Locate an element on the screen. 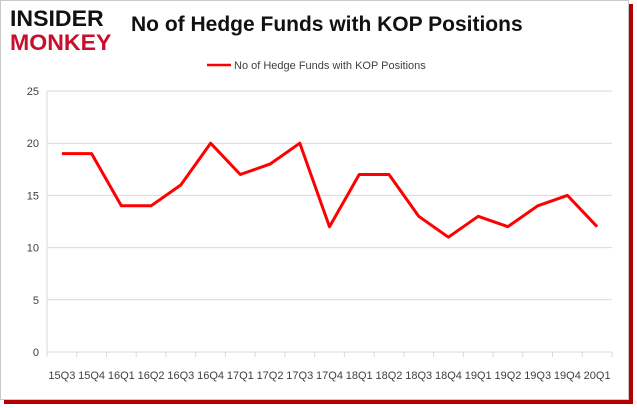  logo-line-1: INSIDER is located at coordinates (57, 18).